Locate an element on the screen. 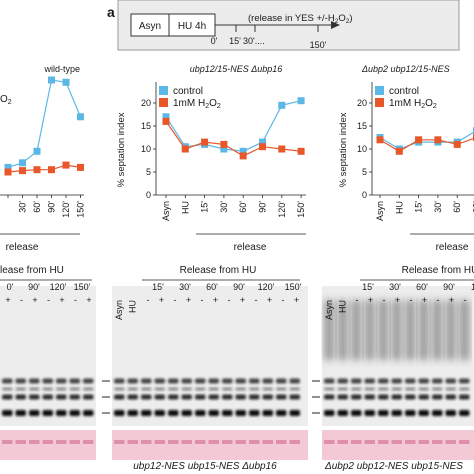 This screenshot has width=474, height=474. gel-right-time-label: 60' is located at coordinates (422, 287).